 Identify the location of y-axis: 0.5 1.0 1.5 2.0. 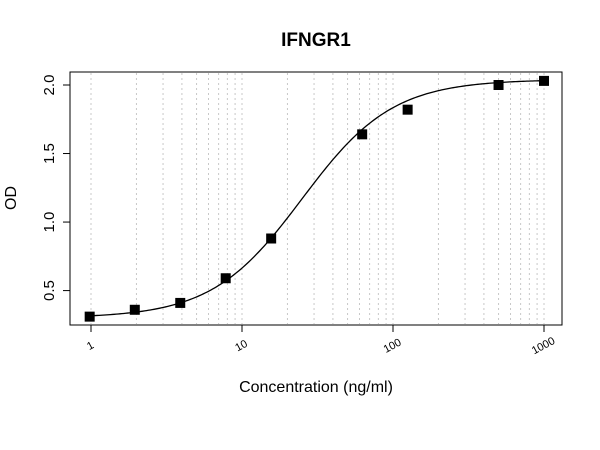
(55, 188).